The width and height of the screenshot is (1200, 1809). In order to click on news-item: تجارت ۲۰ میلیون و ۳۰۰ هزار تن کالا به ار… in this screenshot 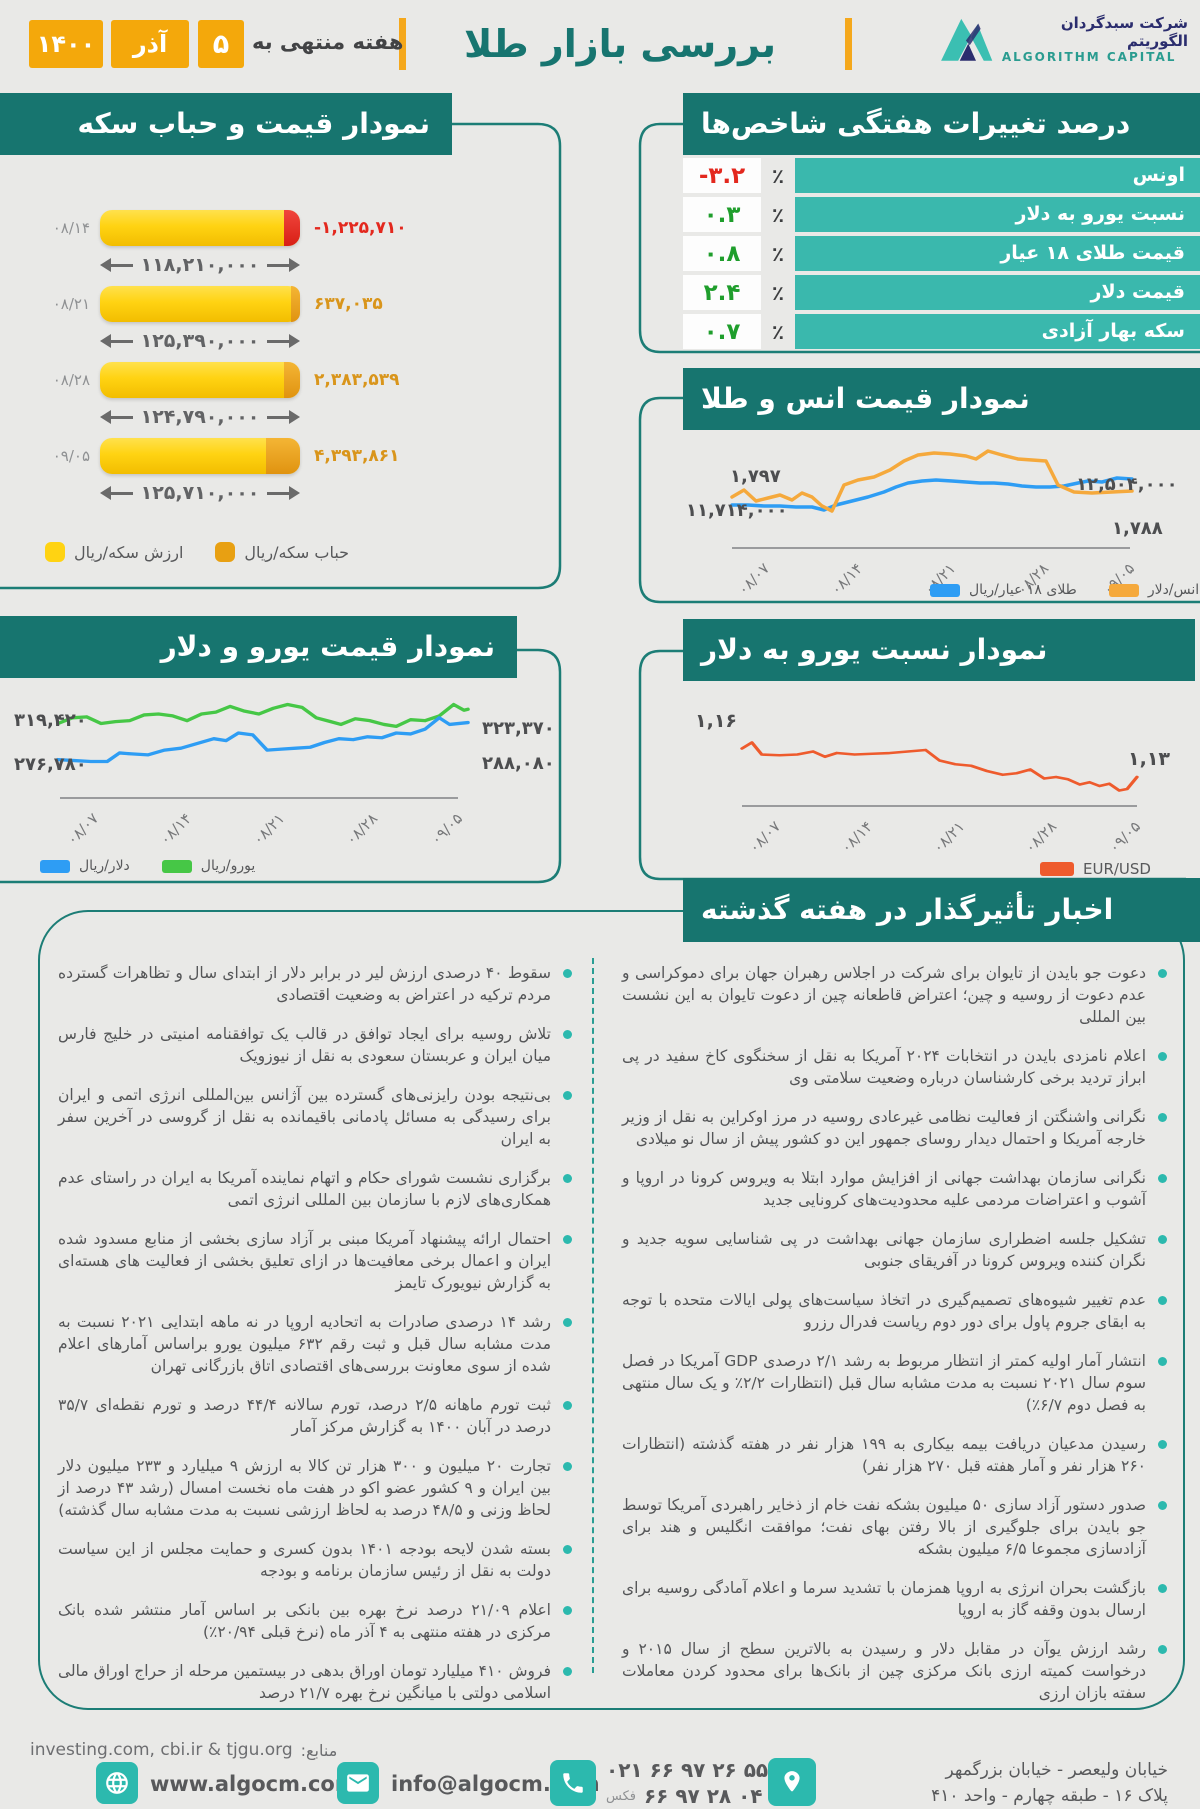, I will do `click(316, 1488)`.